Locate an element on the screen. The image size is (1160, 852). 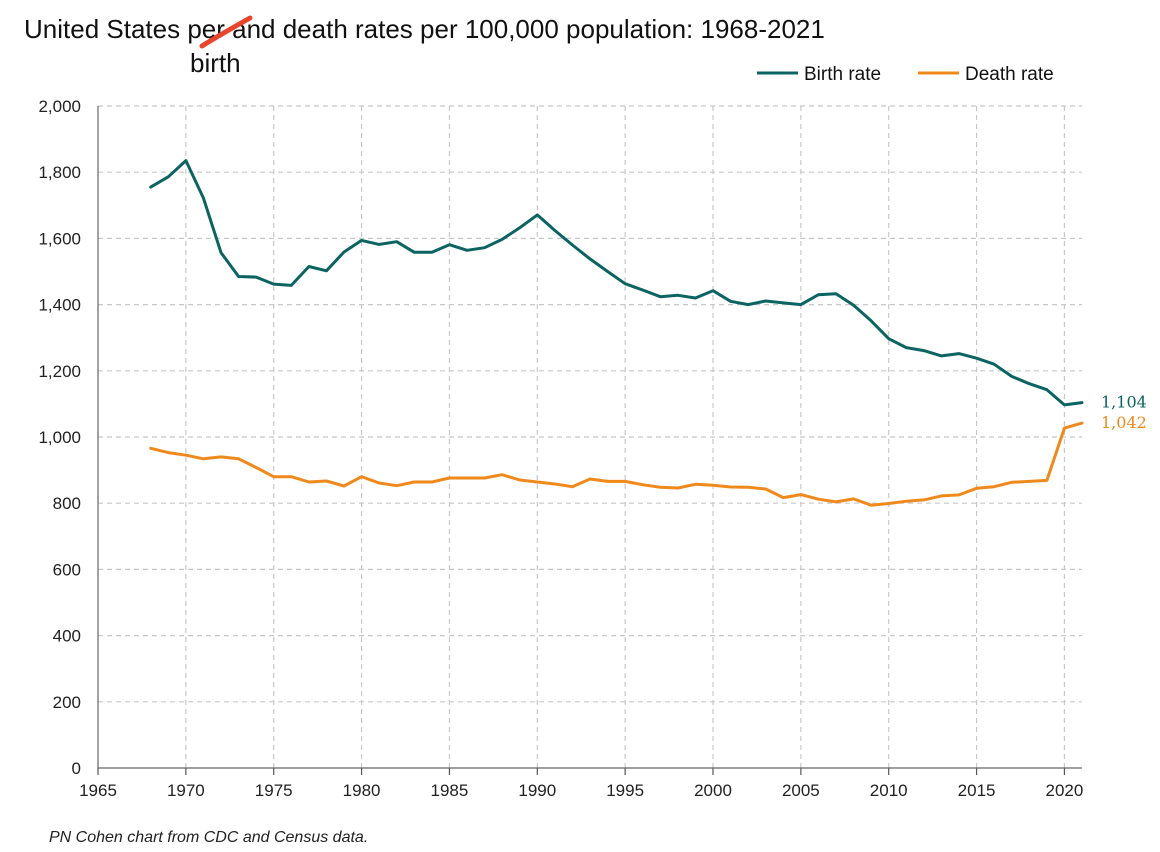
x-tick-label: 1995 is located at coordinates (625, 790).